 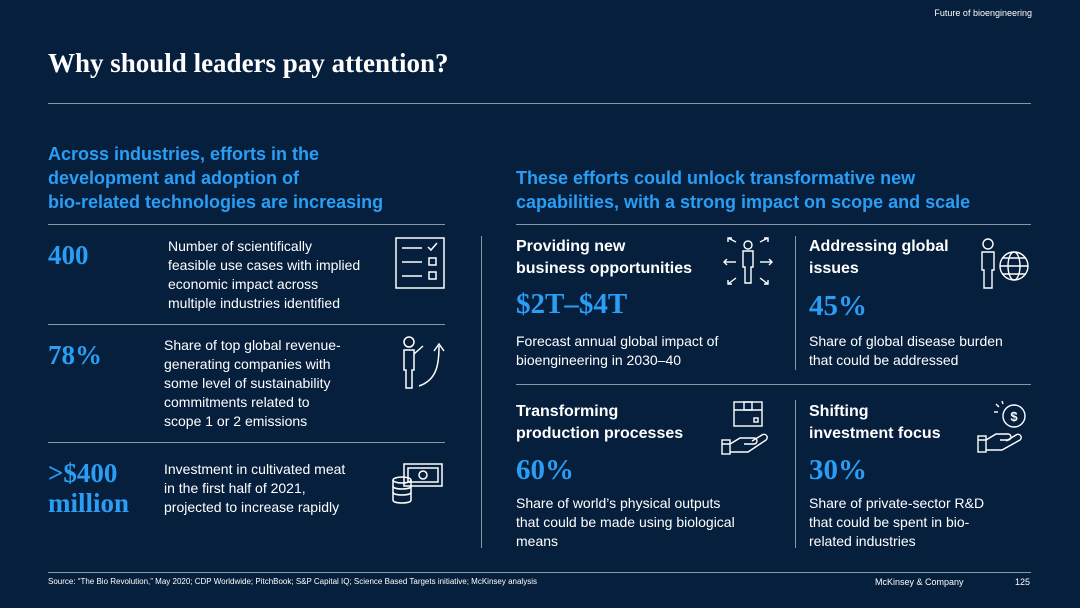 I want to click on person-globe-icon, so click(x=1004, y=263).